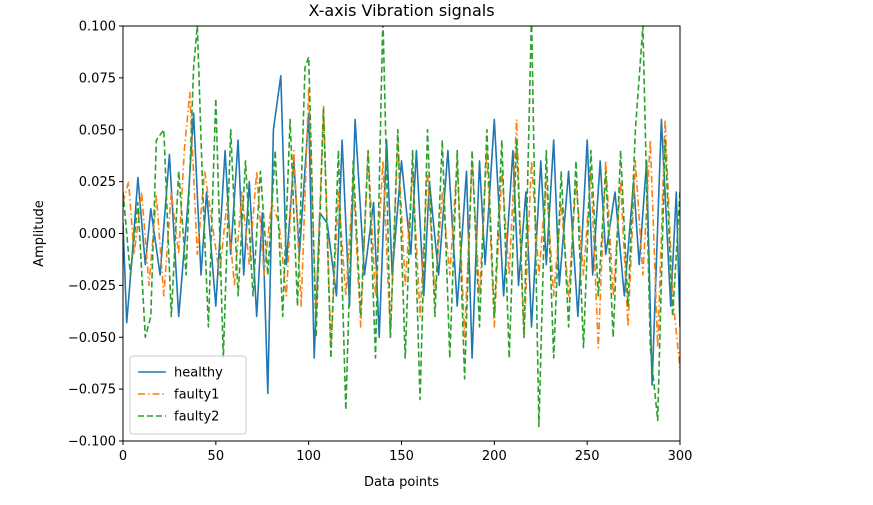 The image size is (873, 505). I want to click on x-tick-label: 200, so click(494, 456).